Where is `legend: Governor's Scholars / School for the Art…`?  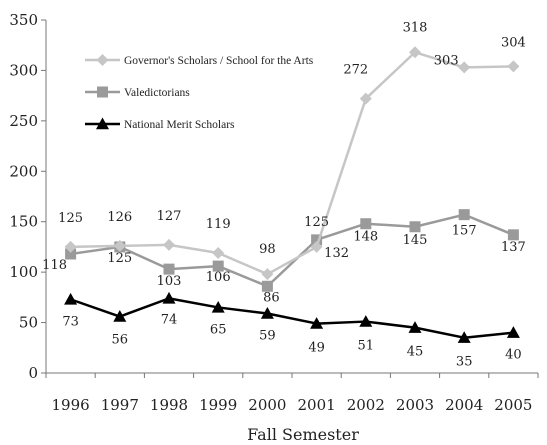
legend: Governor's Scholars / School for the Art… is located at coordinates (199, 92).